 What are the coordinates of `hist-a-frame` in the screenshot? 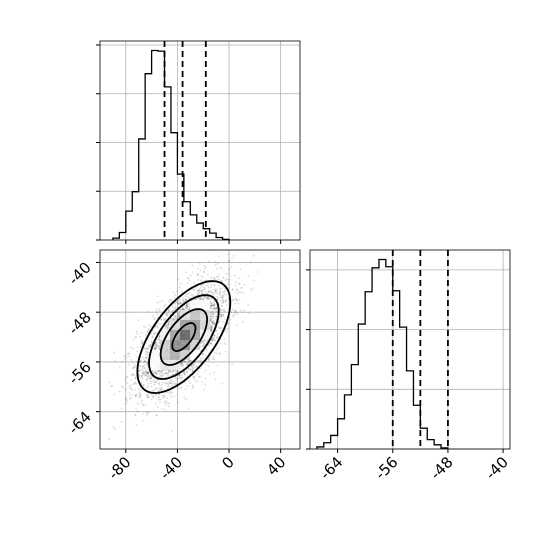 It's located at (200, 140).